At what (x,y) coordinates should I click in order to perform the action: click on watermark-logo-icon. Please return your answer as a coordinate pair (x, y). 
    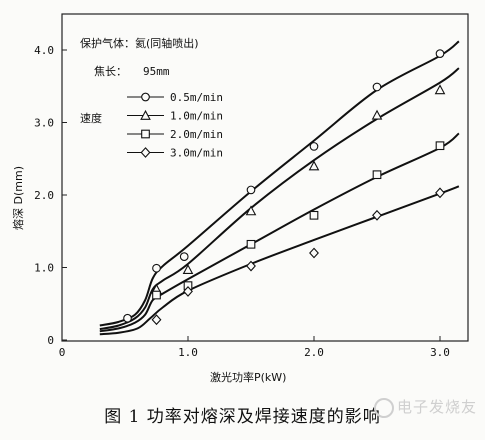
    Looking at the image, I should click on (383, 407).